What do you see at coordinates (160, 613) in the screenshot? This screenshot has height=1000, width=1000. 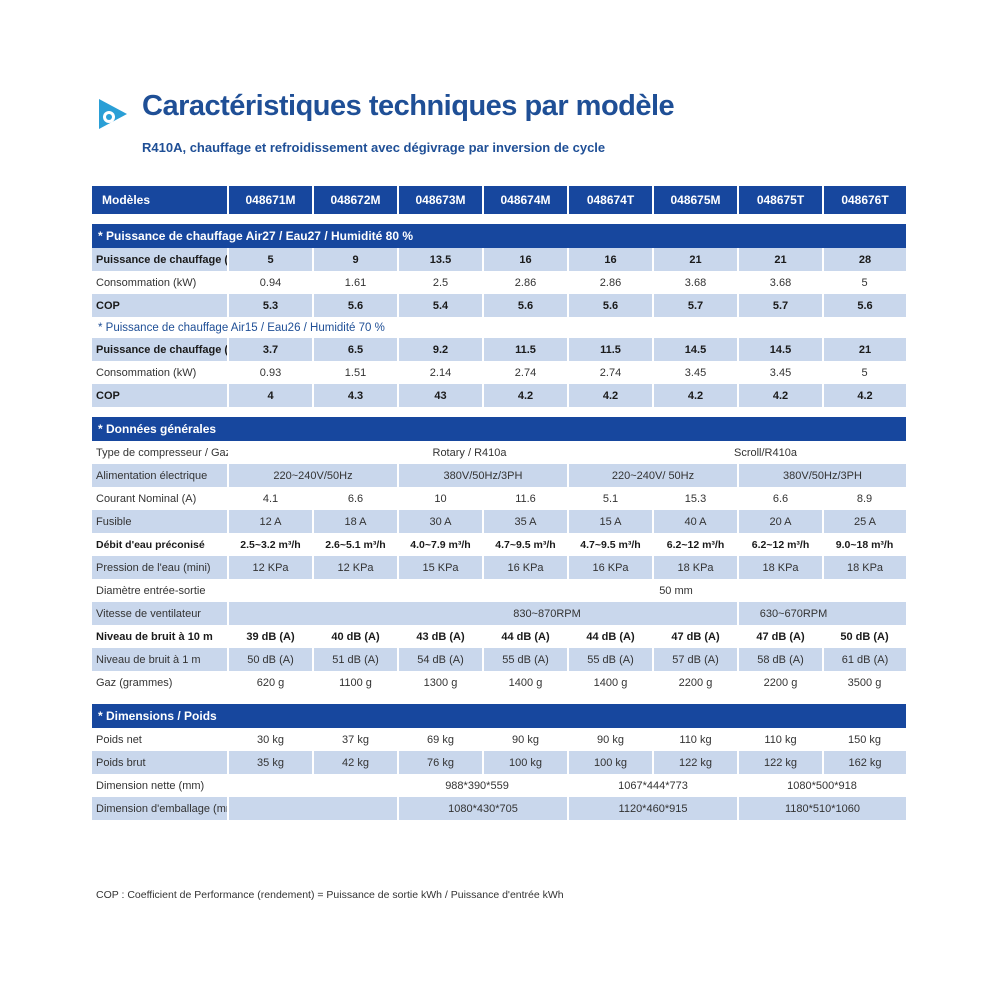 I see `row-label: Vitesse de ventilateur` at bounding box center [160, 613].